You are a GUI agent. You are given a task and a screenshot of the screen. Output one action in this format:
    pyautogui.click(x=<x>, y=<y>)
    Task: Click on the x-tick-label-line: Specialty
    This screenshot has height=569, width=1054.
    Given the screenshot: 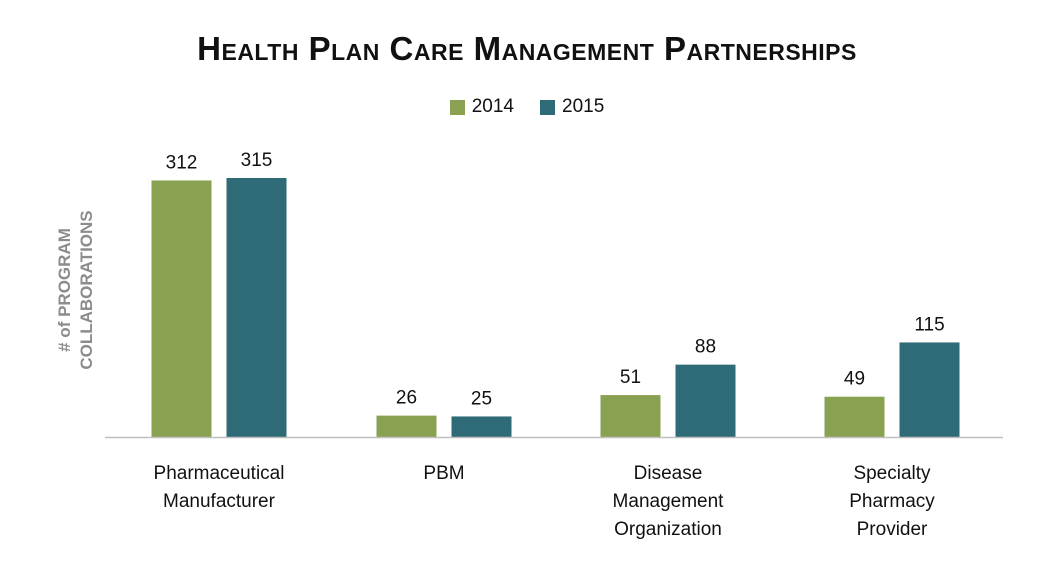 What is the action you would take?
    pyautogui.click(x=892, y=473)
    